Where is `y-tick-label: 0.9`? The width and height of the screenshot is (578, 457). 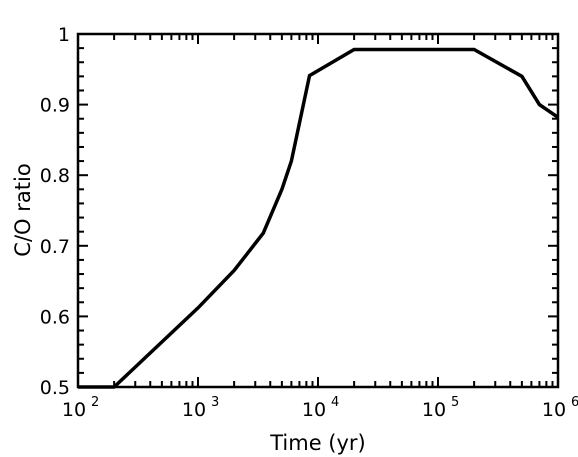 y-tick-label: 0.9 is located at coordinates (55, 106).